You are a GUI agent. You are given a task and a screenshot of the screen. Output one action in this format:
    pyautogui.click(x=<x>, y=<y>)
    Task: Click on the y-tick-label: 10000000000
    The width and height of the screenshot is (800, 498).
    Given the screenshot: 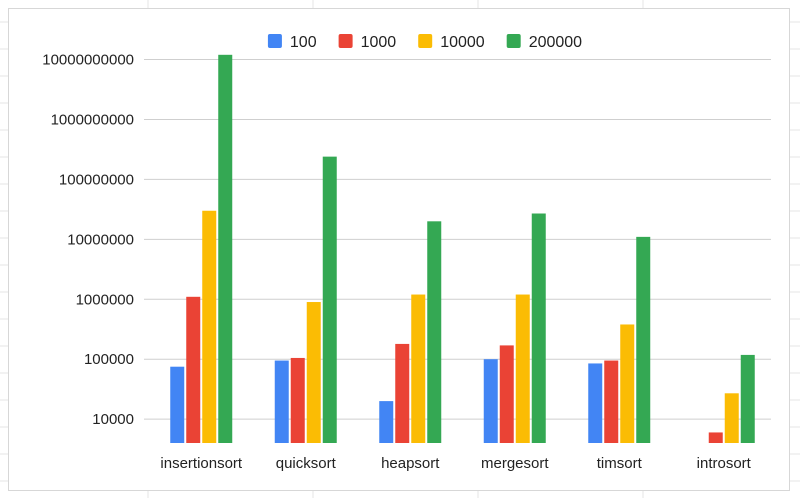 What is the action you would take?
    pyautogui.click(x=88, y=60)
    